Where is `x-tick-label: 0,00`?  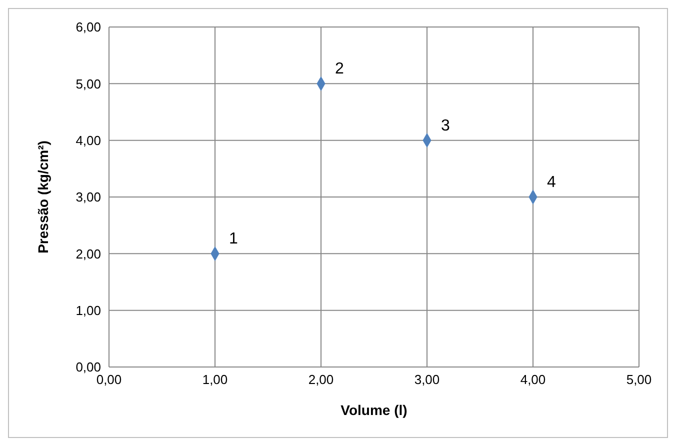
x-tick-label: 0,00 is located at coordinates (109, 380).